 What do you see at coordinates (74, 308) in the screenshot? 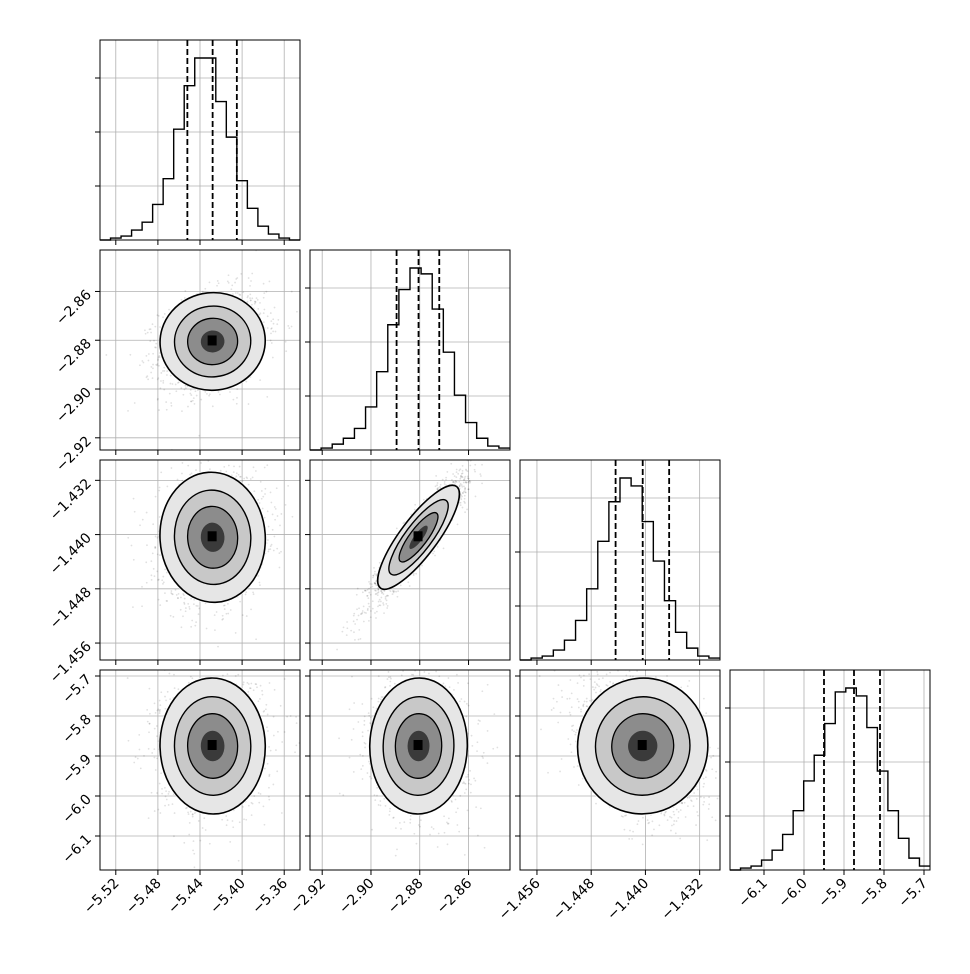
I see `y-tick-label: −2.86` at bounding box center [74, 308].